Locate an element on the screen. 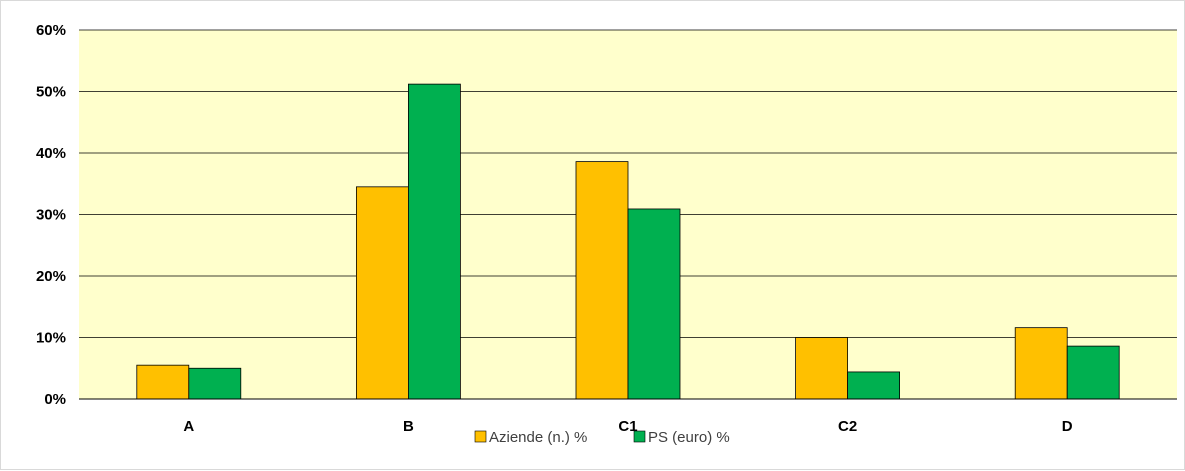  bar-aziende-c1 is located at coordinates (602, 280).